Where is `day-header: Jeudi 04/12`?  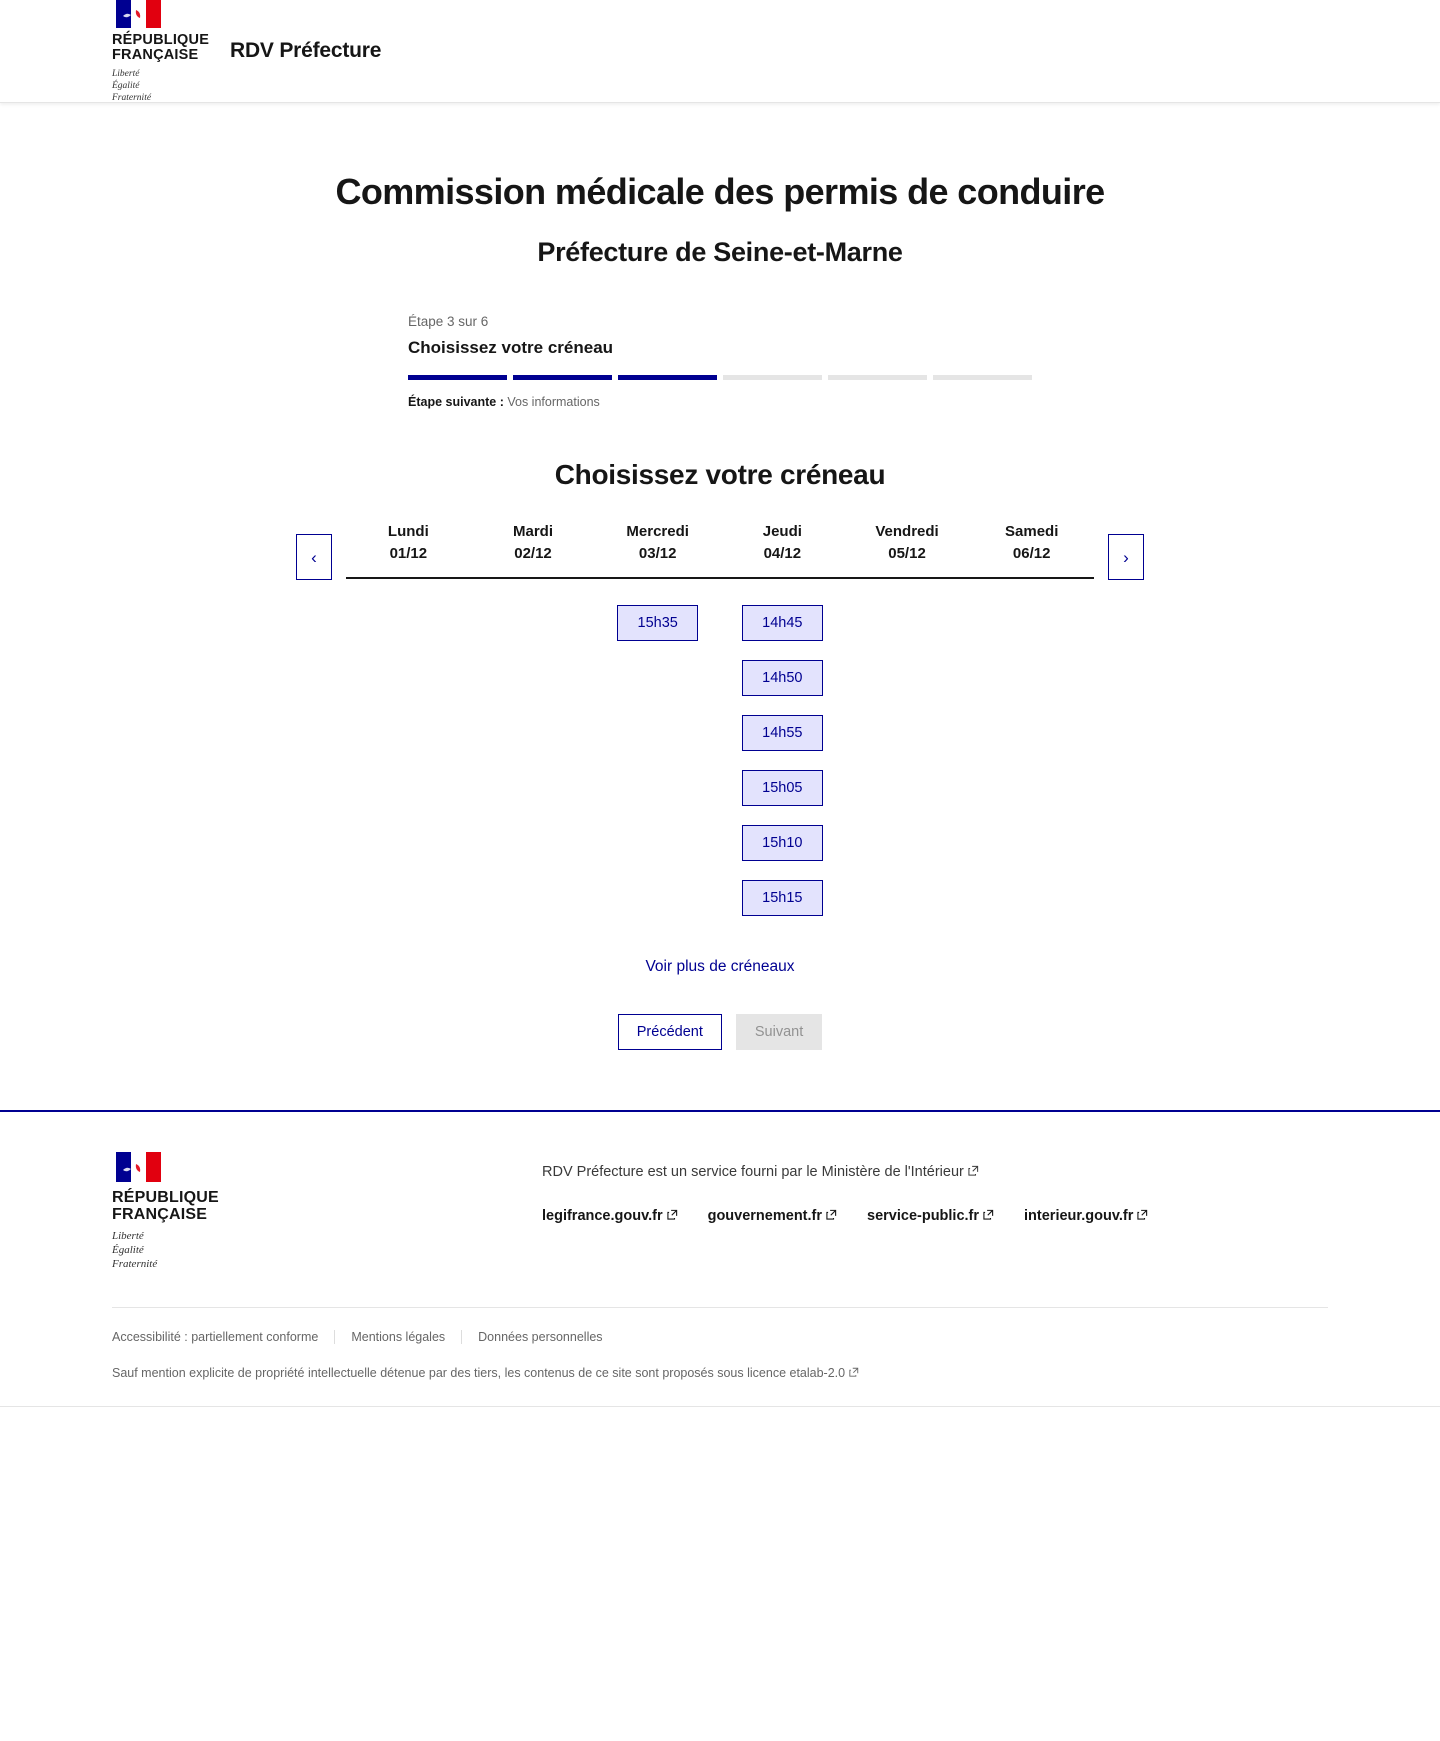
day-header: Jeudi 04/12 is located at coordinates (782, 550).